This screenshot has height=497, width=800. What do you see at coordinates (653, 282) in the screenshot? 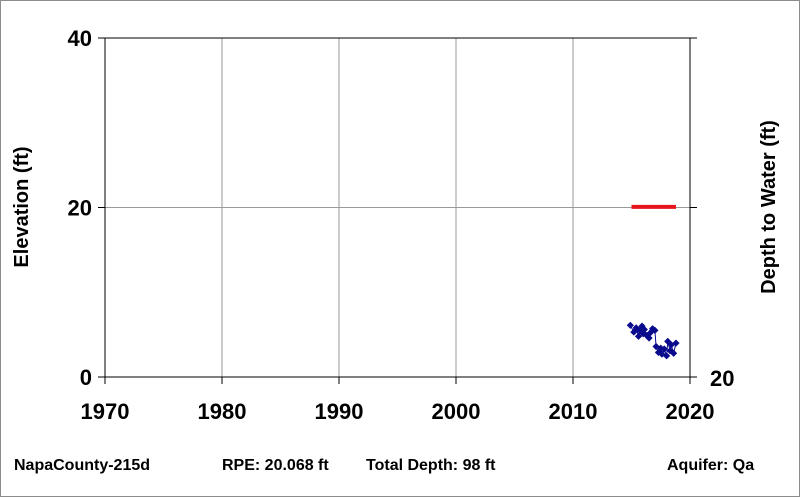
I see `data-series` at bounding box center [653, 282].